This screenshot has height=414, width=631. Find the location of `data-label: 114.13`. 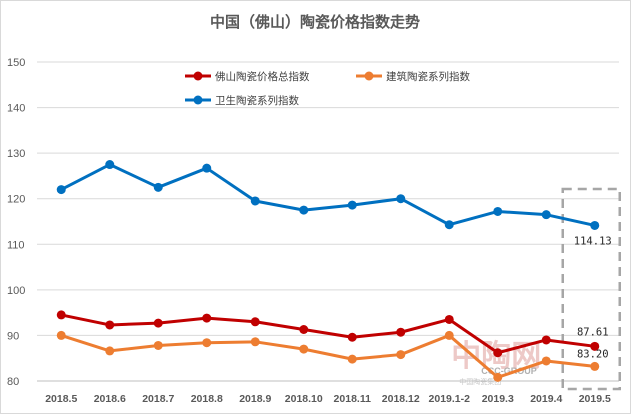

data-label: 114.13 is located at coordinates (593, 241).